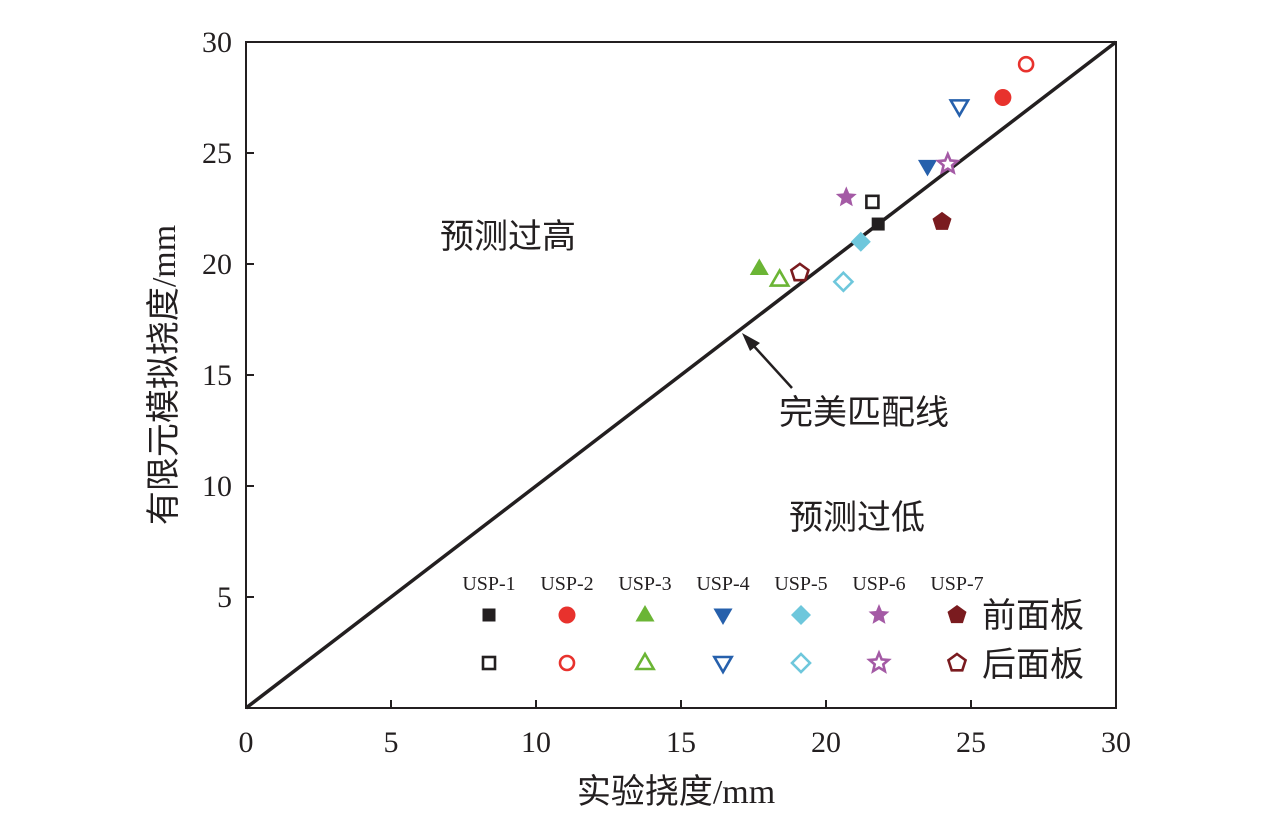  What do you see at coordinates (879, 661) in the screenshot?
I see `legend-marker-usp-6-back` at bounding box center [879, 661].